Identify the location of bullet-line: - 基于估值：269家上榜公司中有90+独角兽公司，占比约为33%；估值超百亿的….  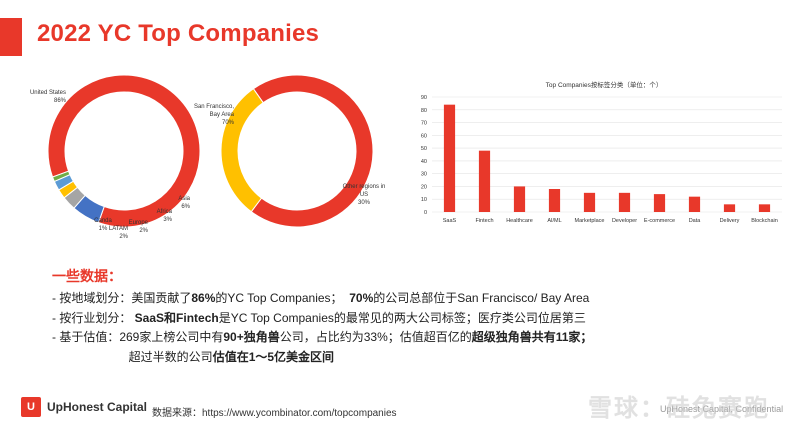
(322, 338).